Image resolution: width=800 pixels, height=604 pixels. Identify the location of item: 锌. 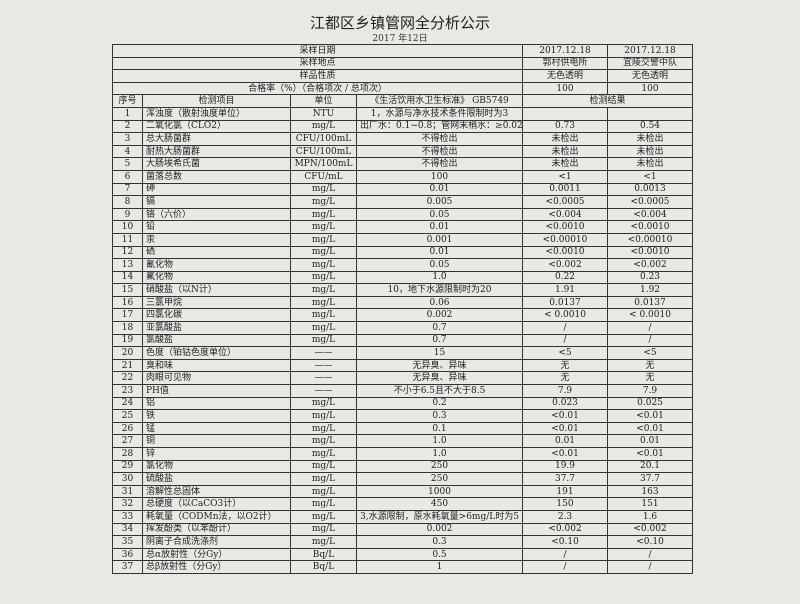
(216, 454).